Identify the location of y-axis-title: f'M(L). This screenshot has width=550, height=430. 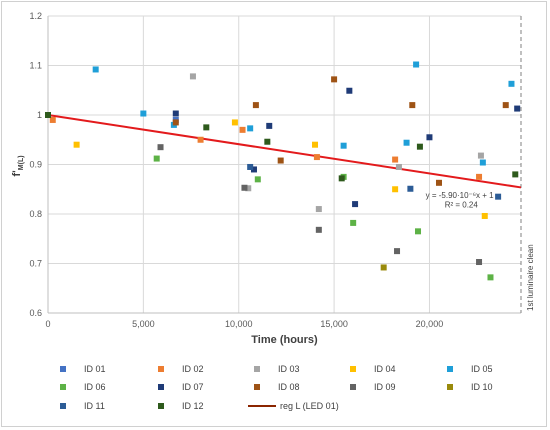
(18, 165).